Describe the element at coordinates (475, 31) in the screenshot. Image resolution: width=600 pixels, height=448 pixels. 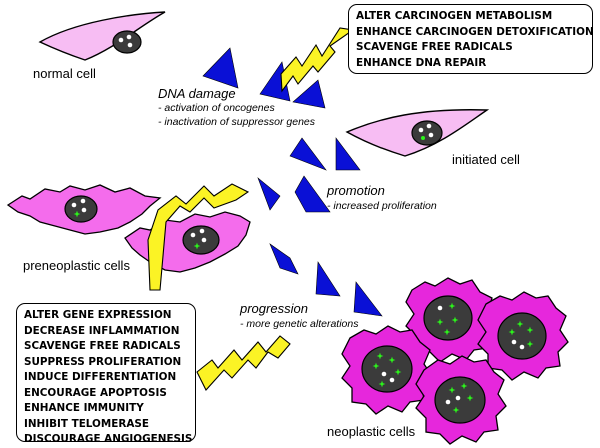
I see `box-item: ENHANCE CARCINOGEN DETOXIFICATION` at that location.